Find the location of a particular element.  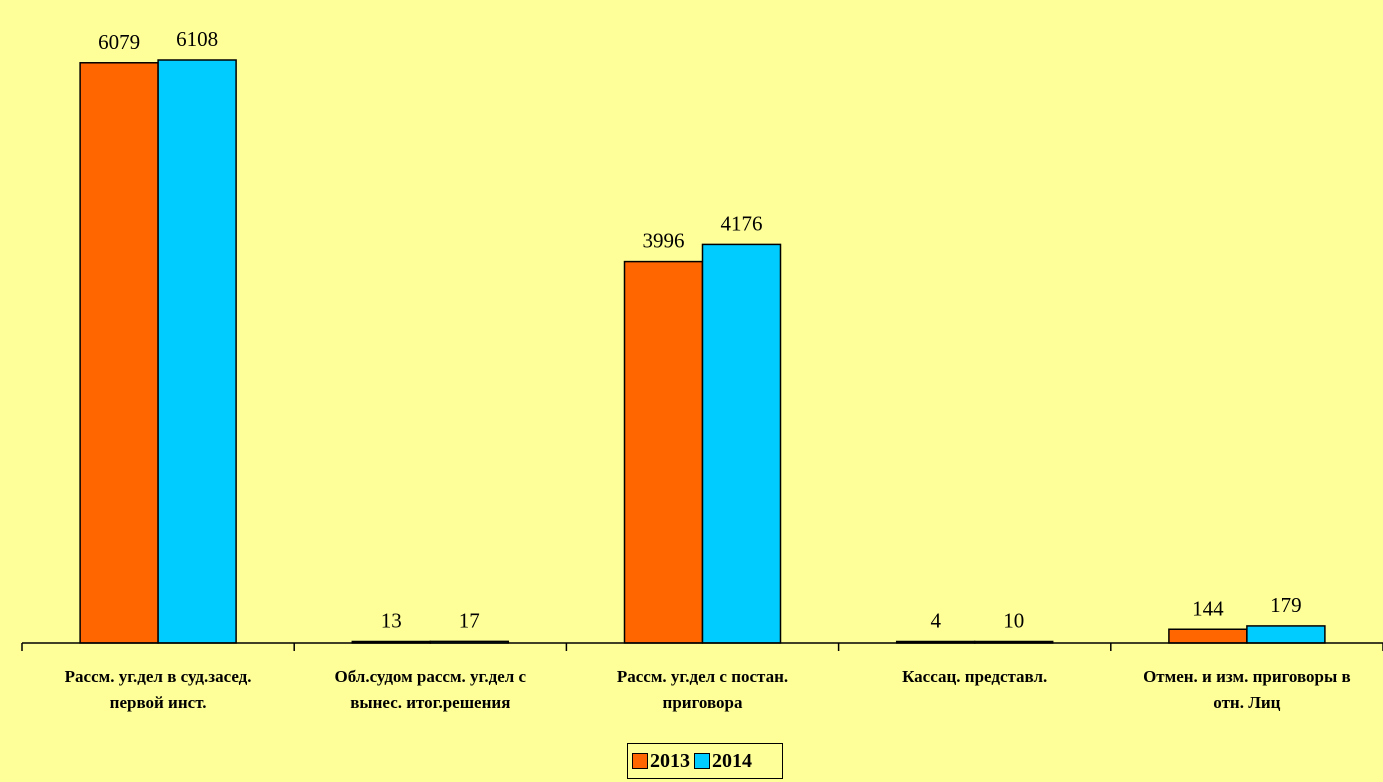

value-label-2013-cat-3: 4 is located at coordinates (935, 621).